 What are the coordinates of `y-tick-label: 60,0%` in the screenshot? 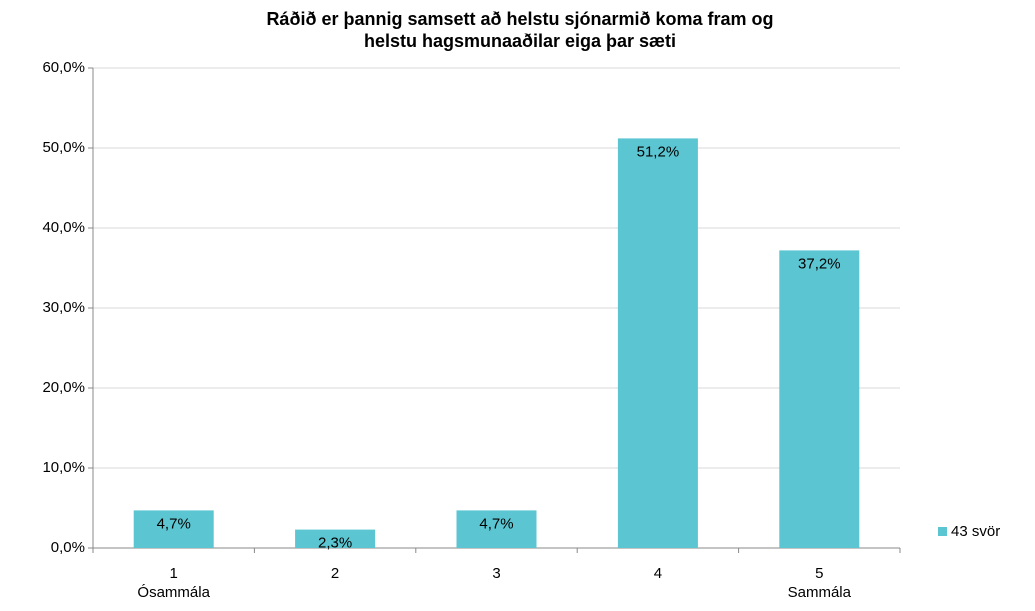 It's located at (63, 67).